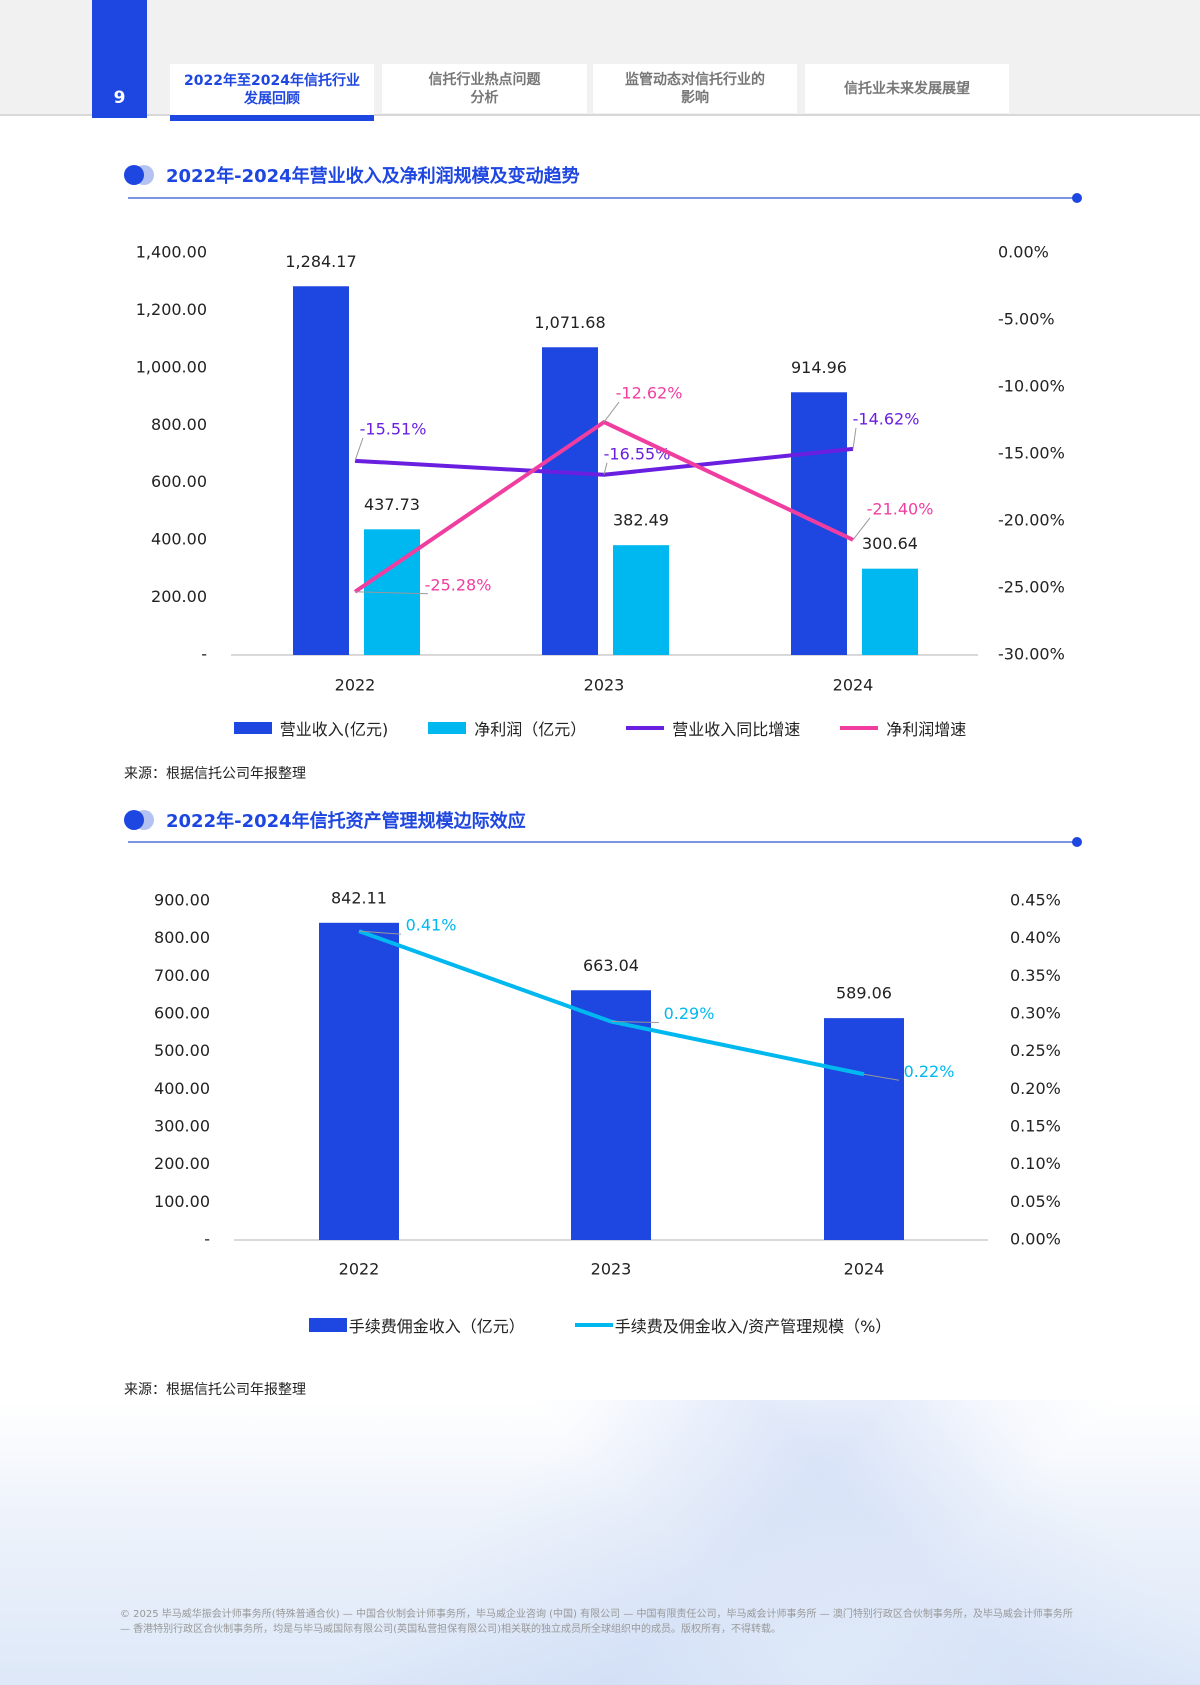 The width and height of the screenshot is (1200, 1685). I want to click on line-value-label: -16.55%, so click(637, 453).